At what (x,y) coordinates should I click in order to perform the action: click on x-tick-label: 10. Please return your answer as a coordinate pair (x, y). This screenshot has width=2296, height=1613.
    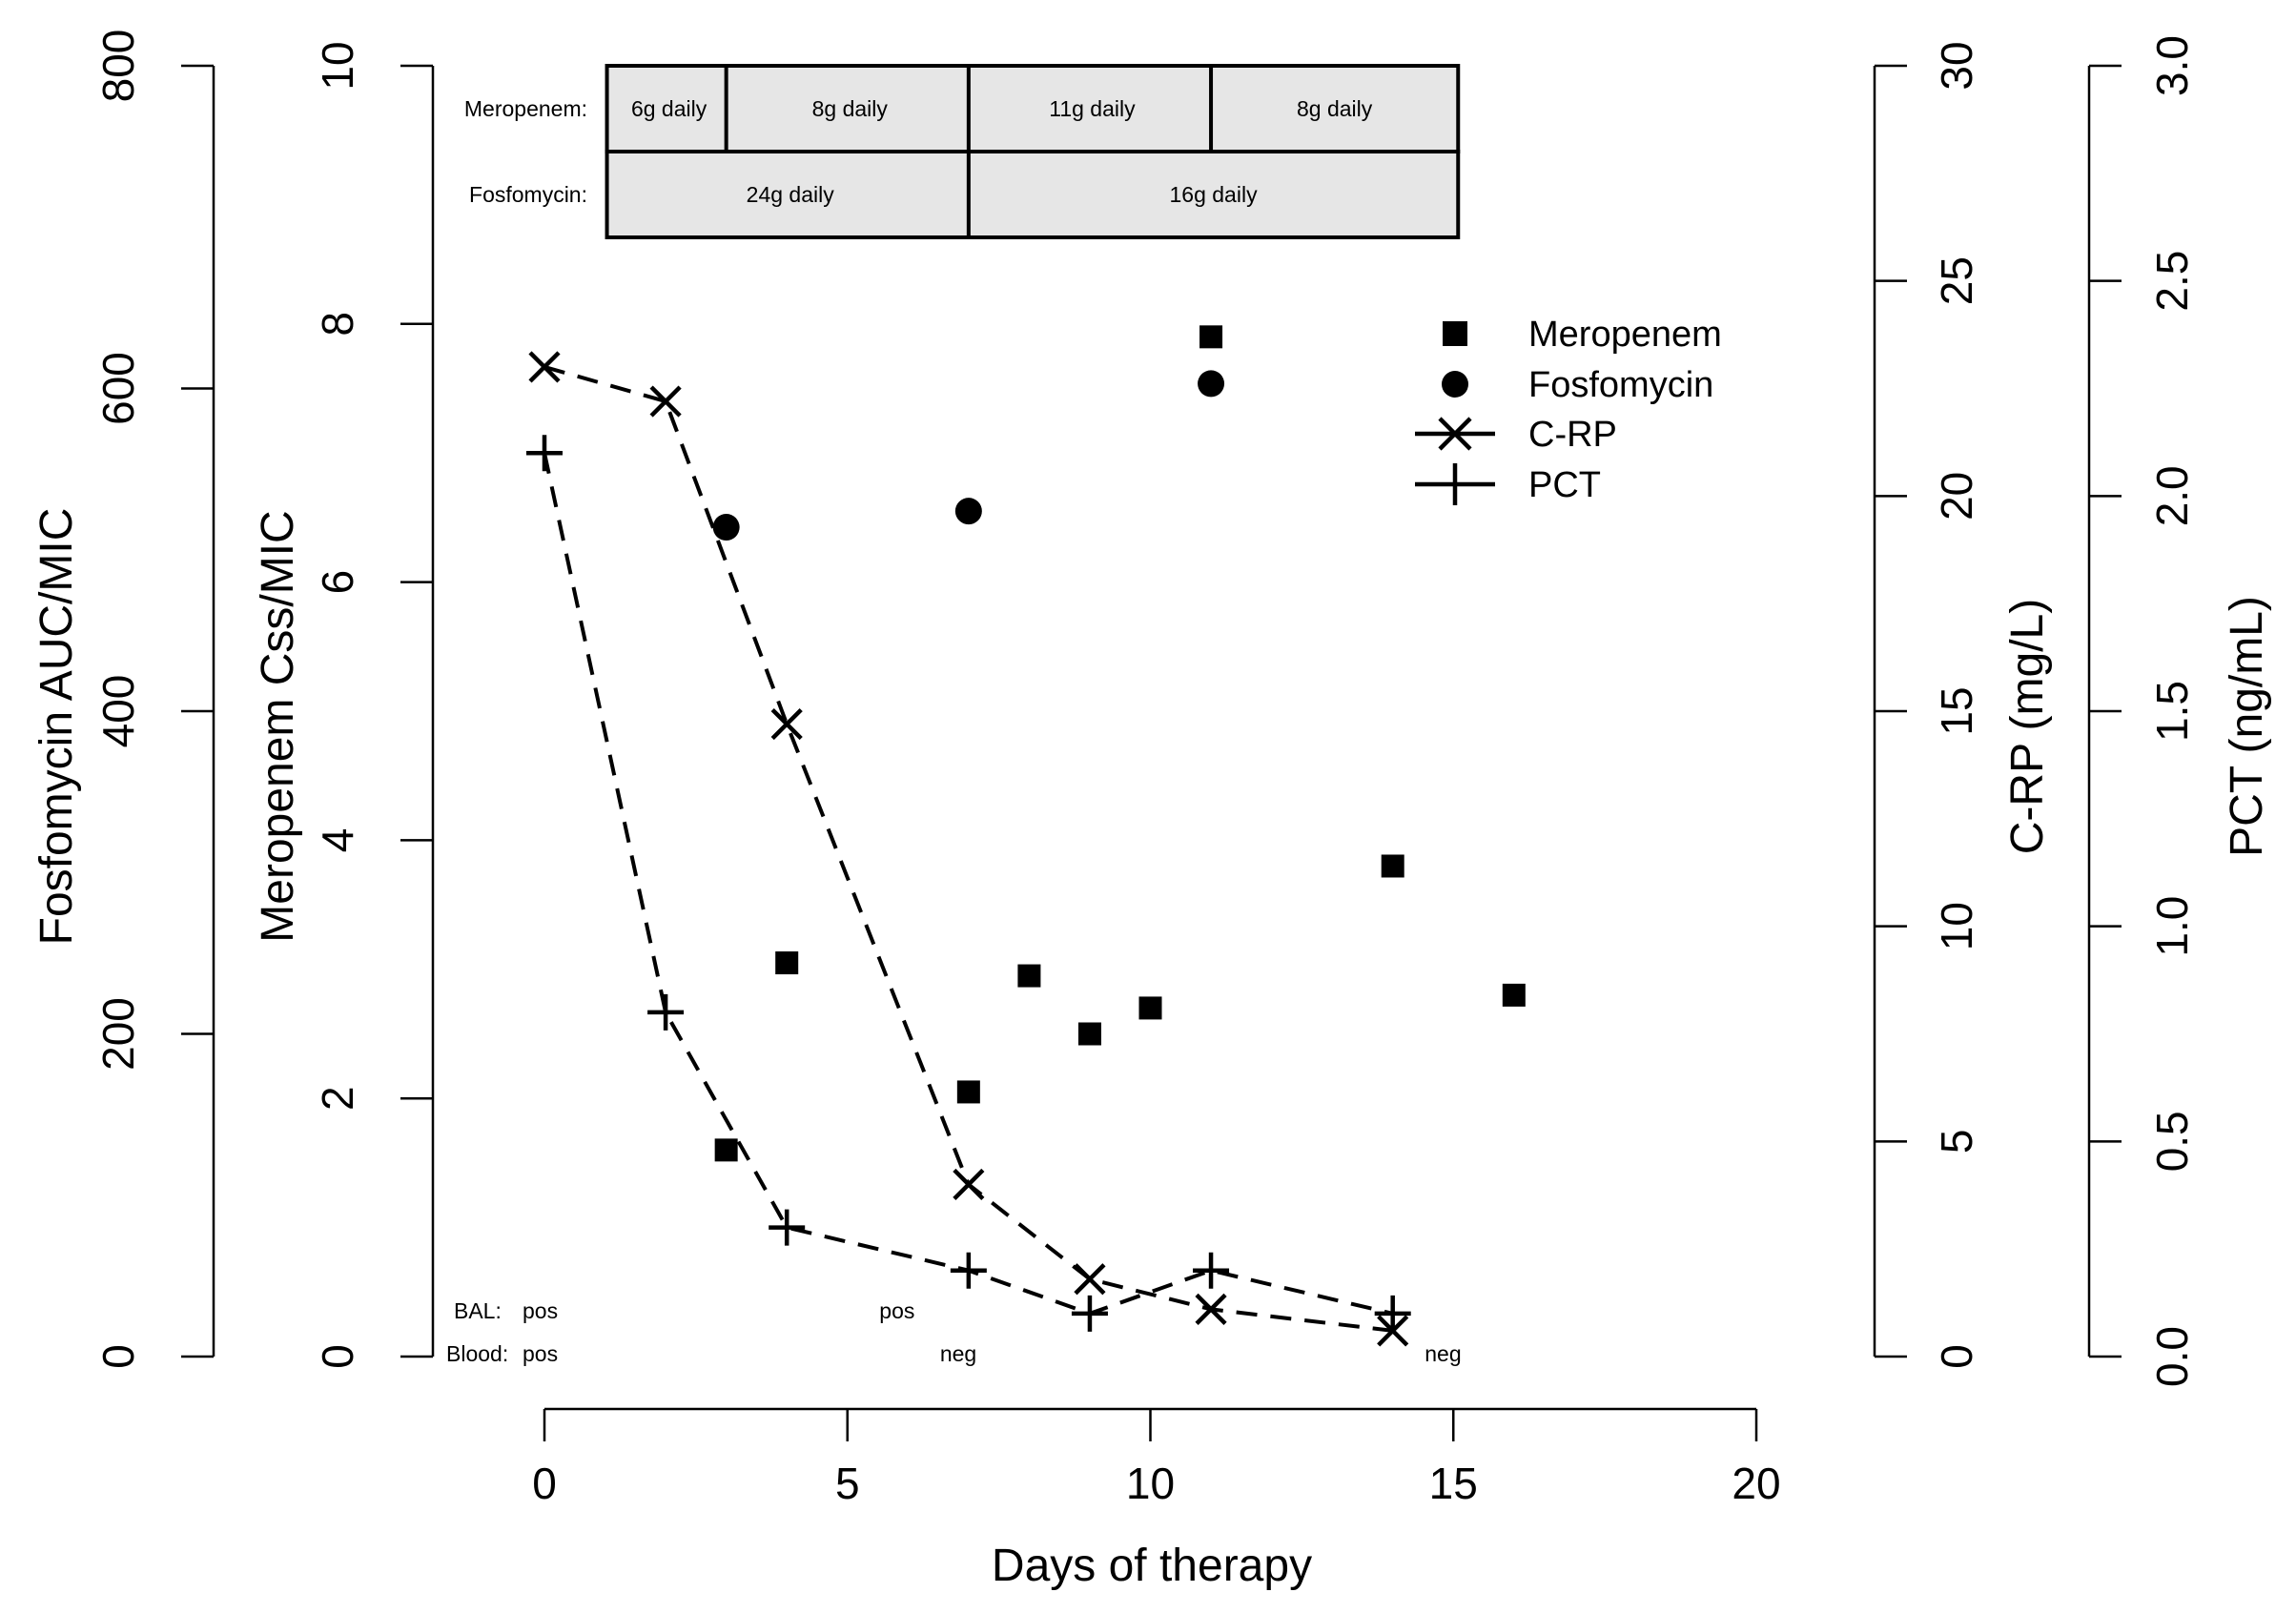
    Looking at the image, I should click on (1151, 1483).